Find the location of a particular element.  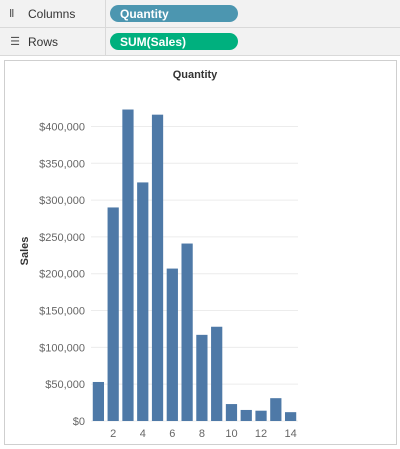

columns-icon: Ⅱ is located at coordinates (15, 13).